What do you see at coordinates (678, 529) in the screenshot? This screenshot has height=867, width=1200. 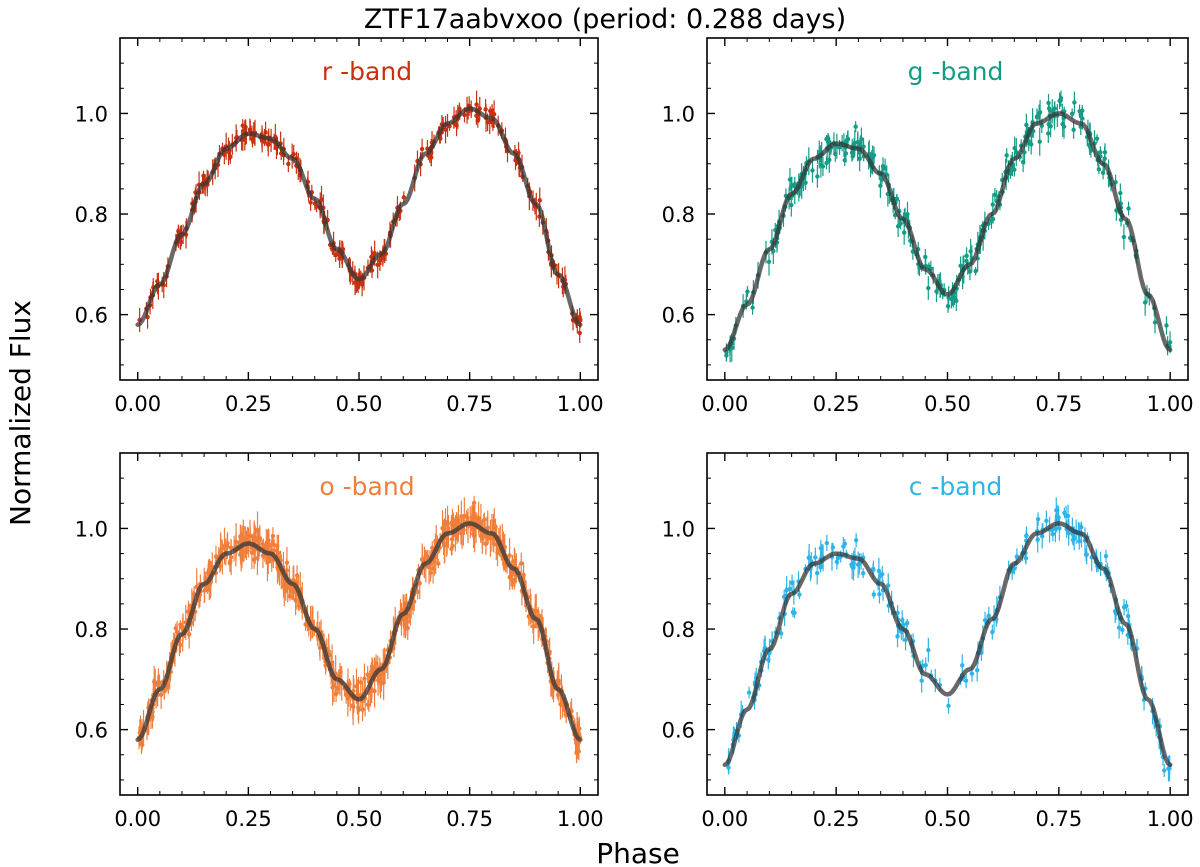 I see `y-tick-label: 1.0` at bounding box center [678, 529].